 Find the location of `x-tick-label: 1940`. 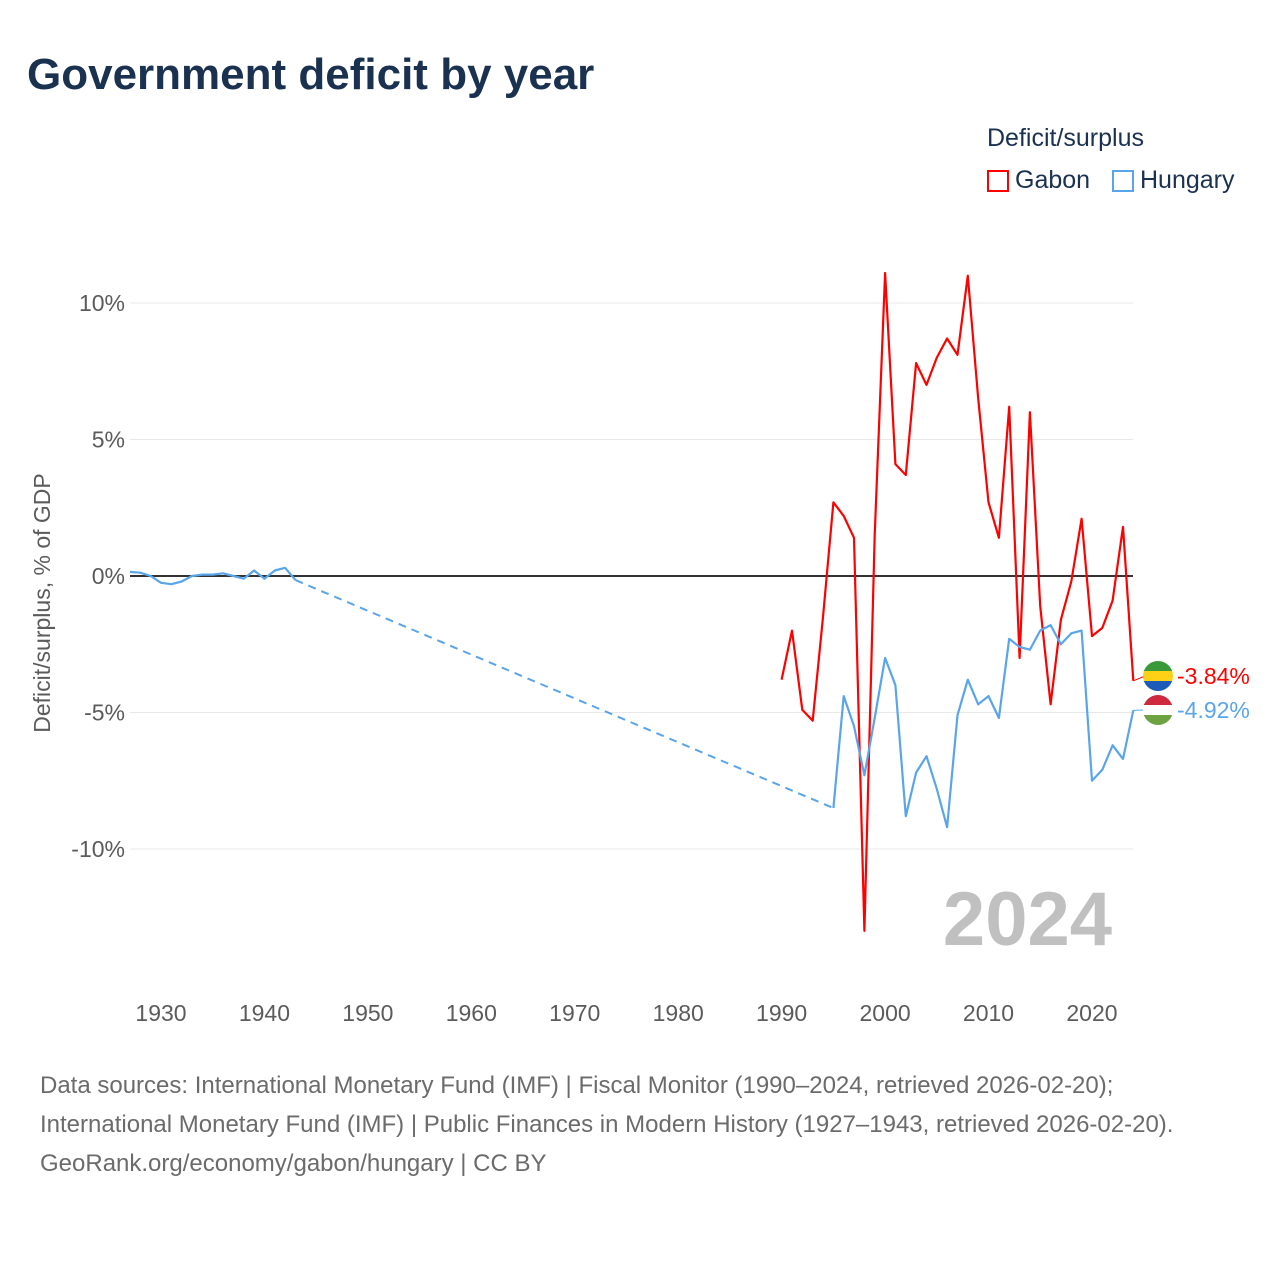

x-tick-label: 1940 is located at coordinates (264, 1013).